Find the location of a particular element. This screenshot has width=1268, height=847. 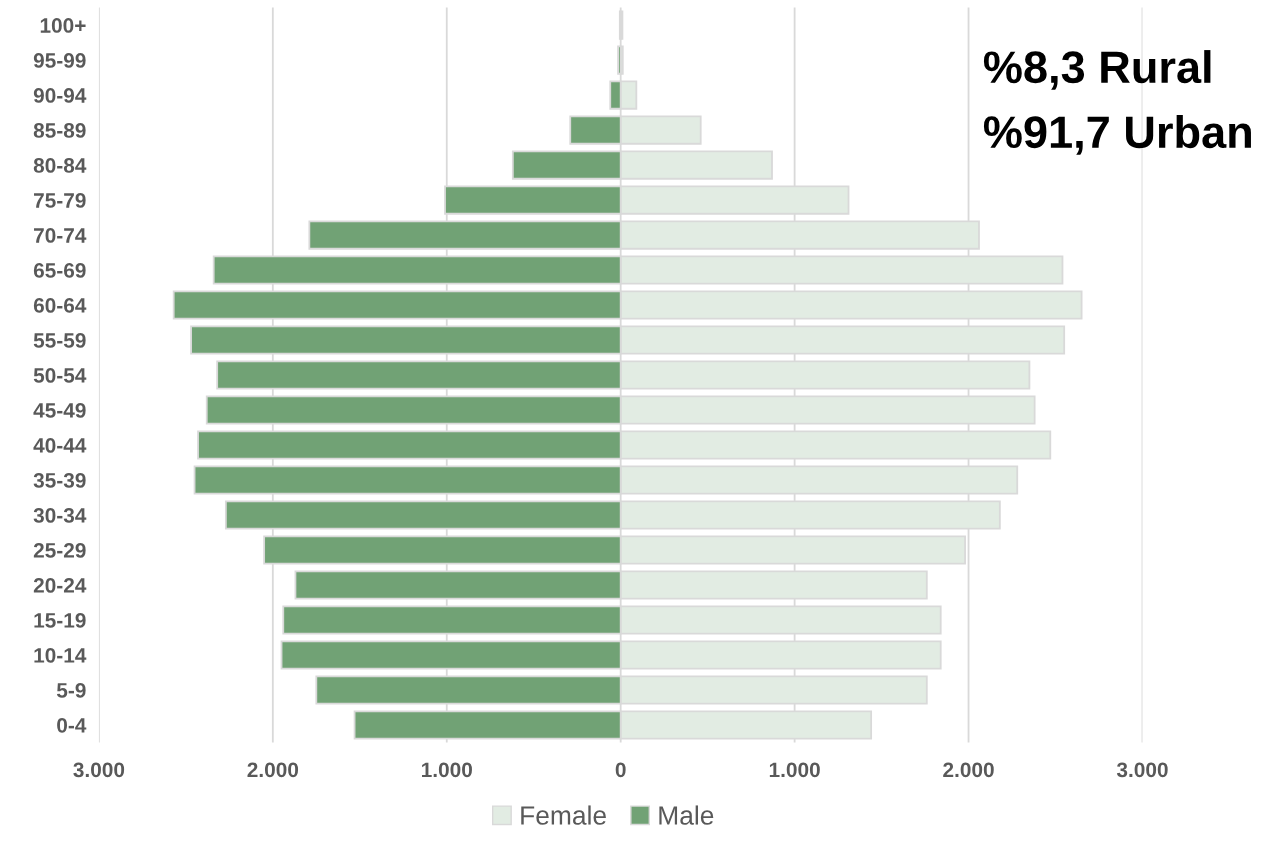

annotation: %8,3 Rural is located at coordinates (1097, 70).